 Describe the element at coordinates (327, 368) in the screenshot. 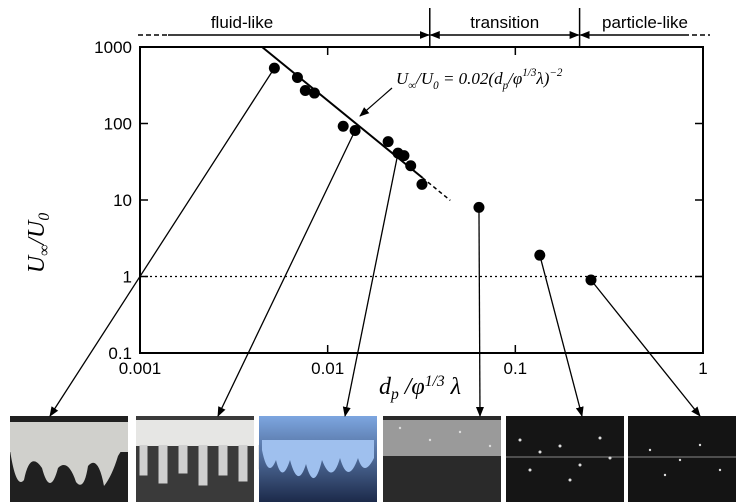

I see `x-tick-label: 0.01` at that location.